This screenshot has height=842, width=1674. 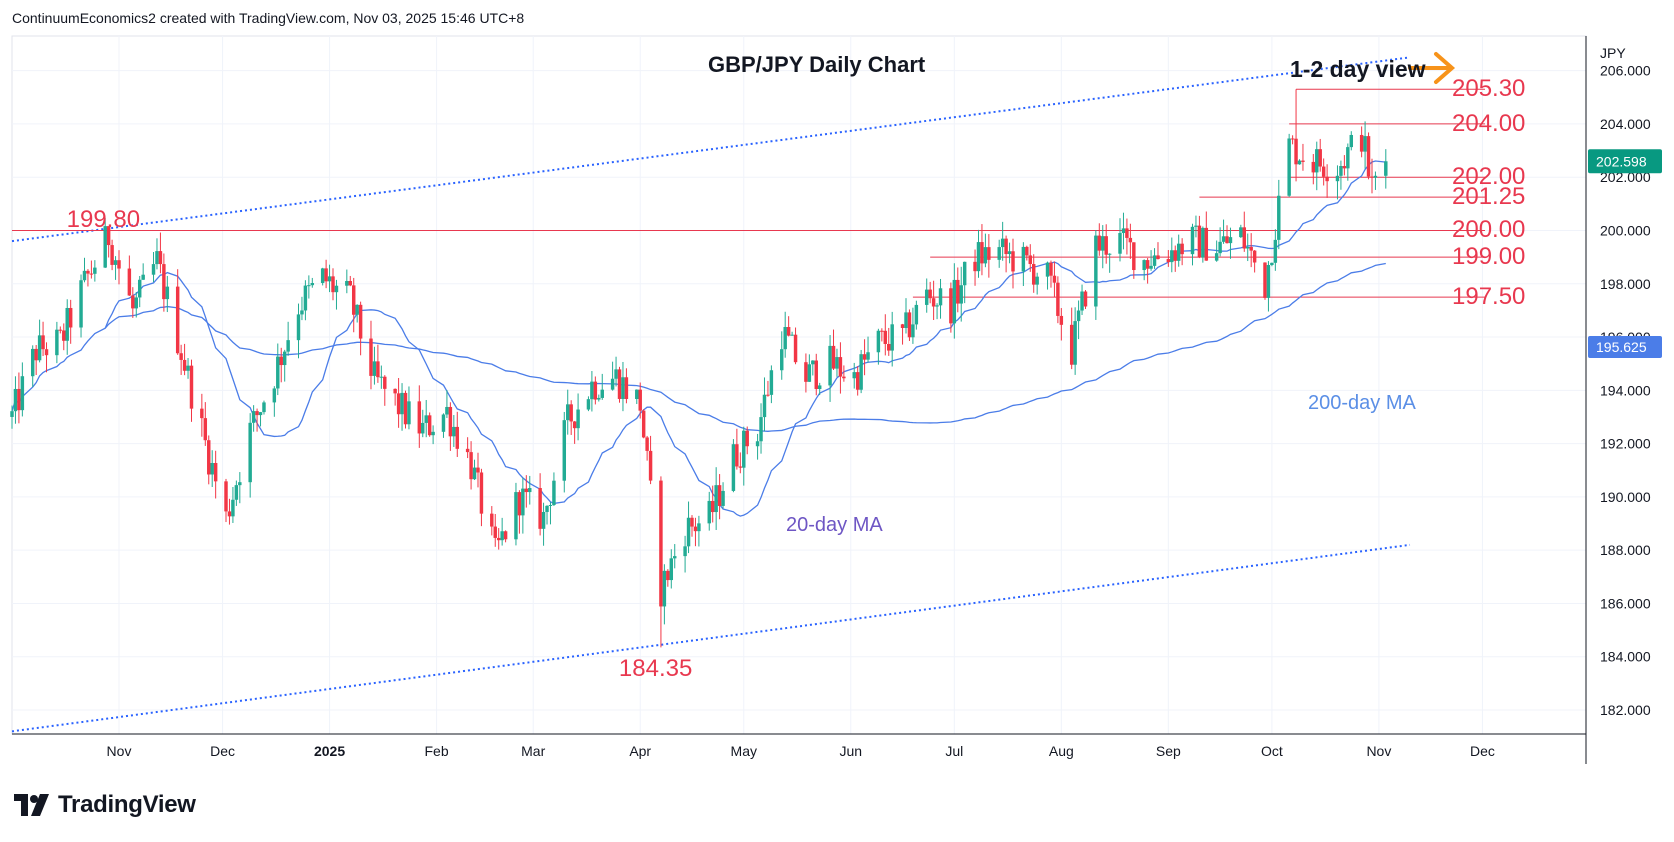 I want to click on tradingview-logo-icon, so click(x=31, y=805).